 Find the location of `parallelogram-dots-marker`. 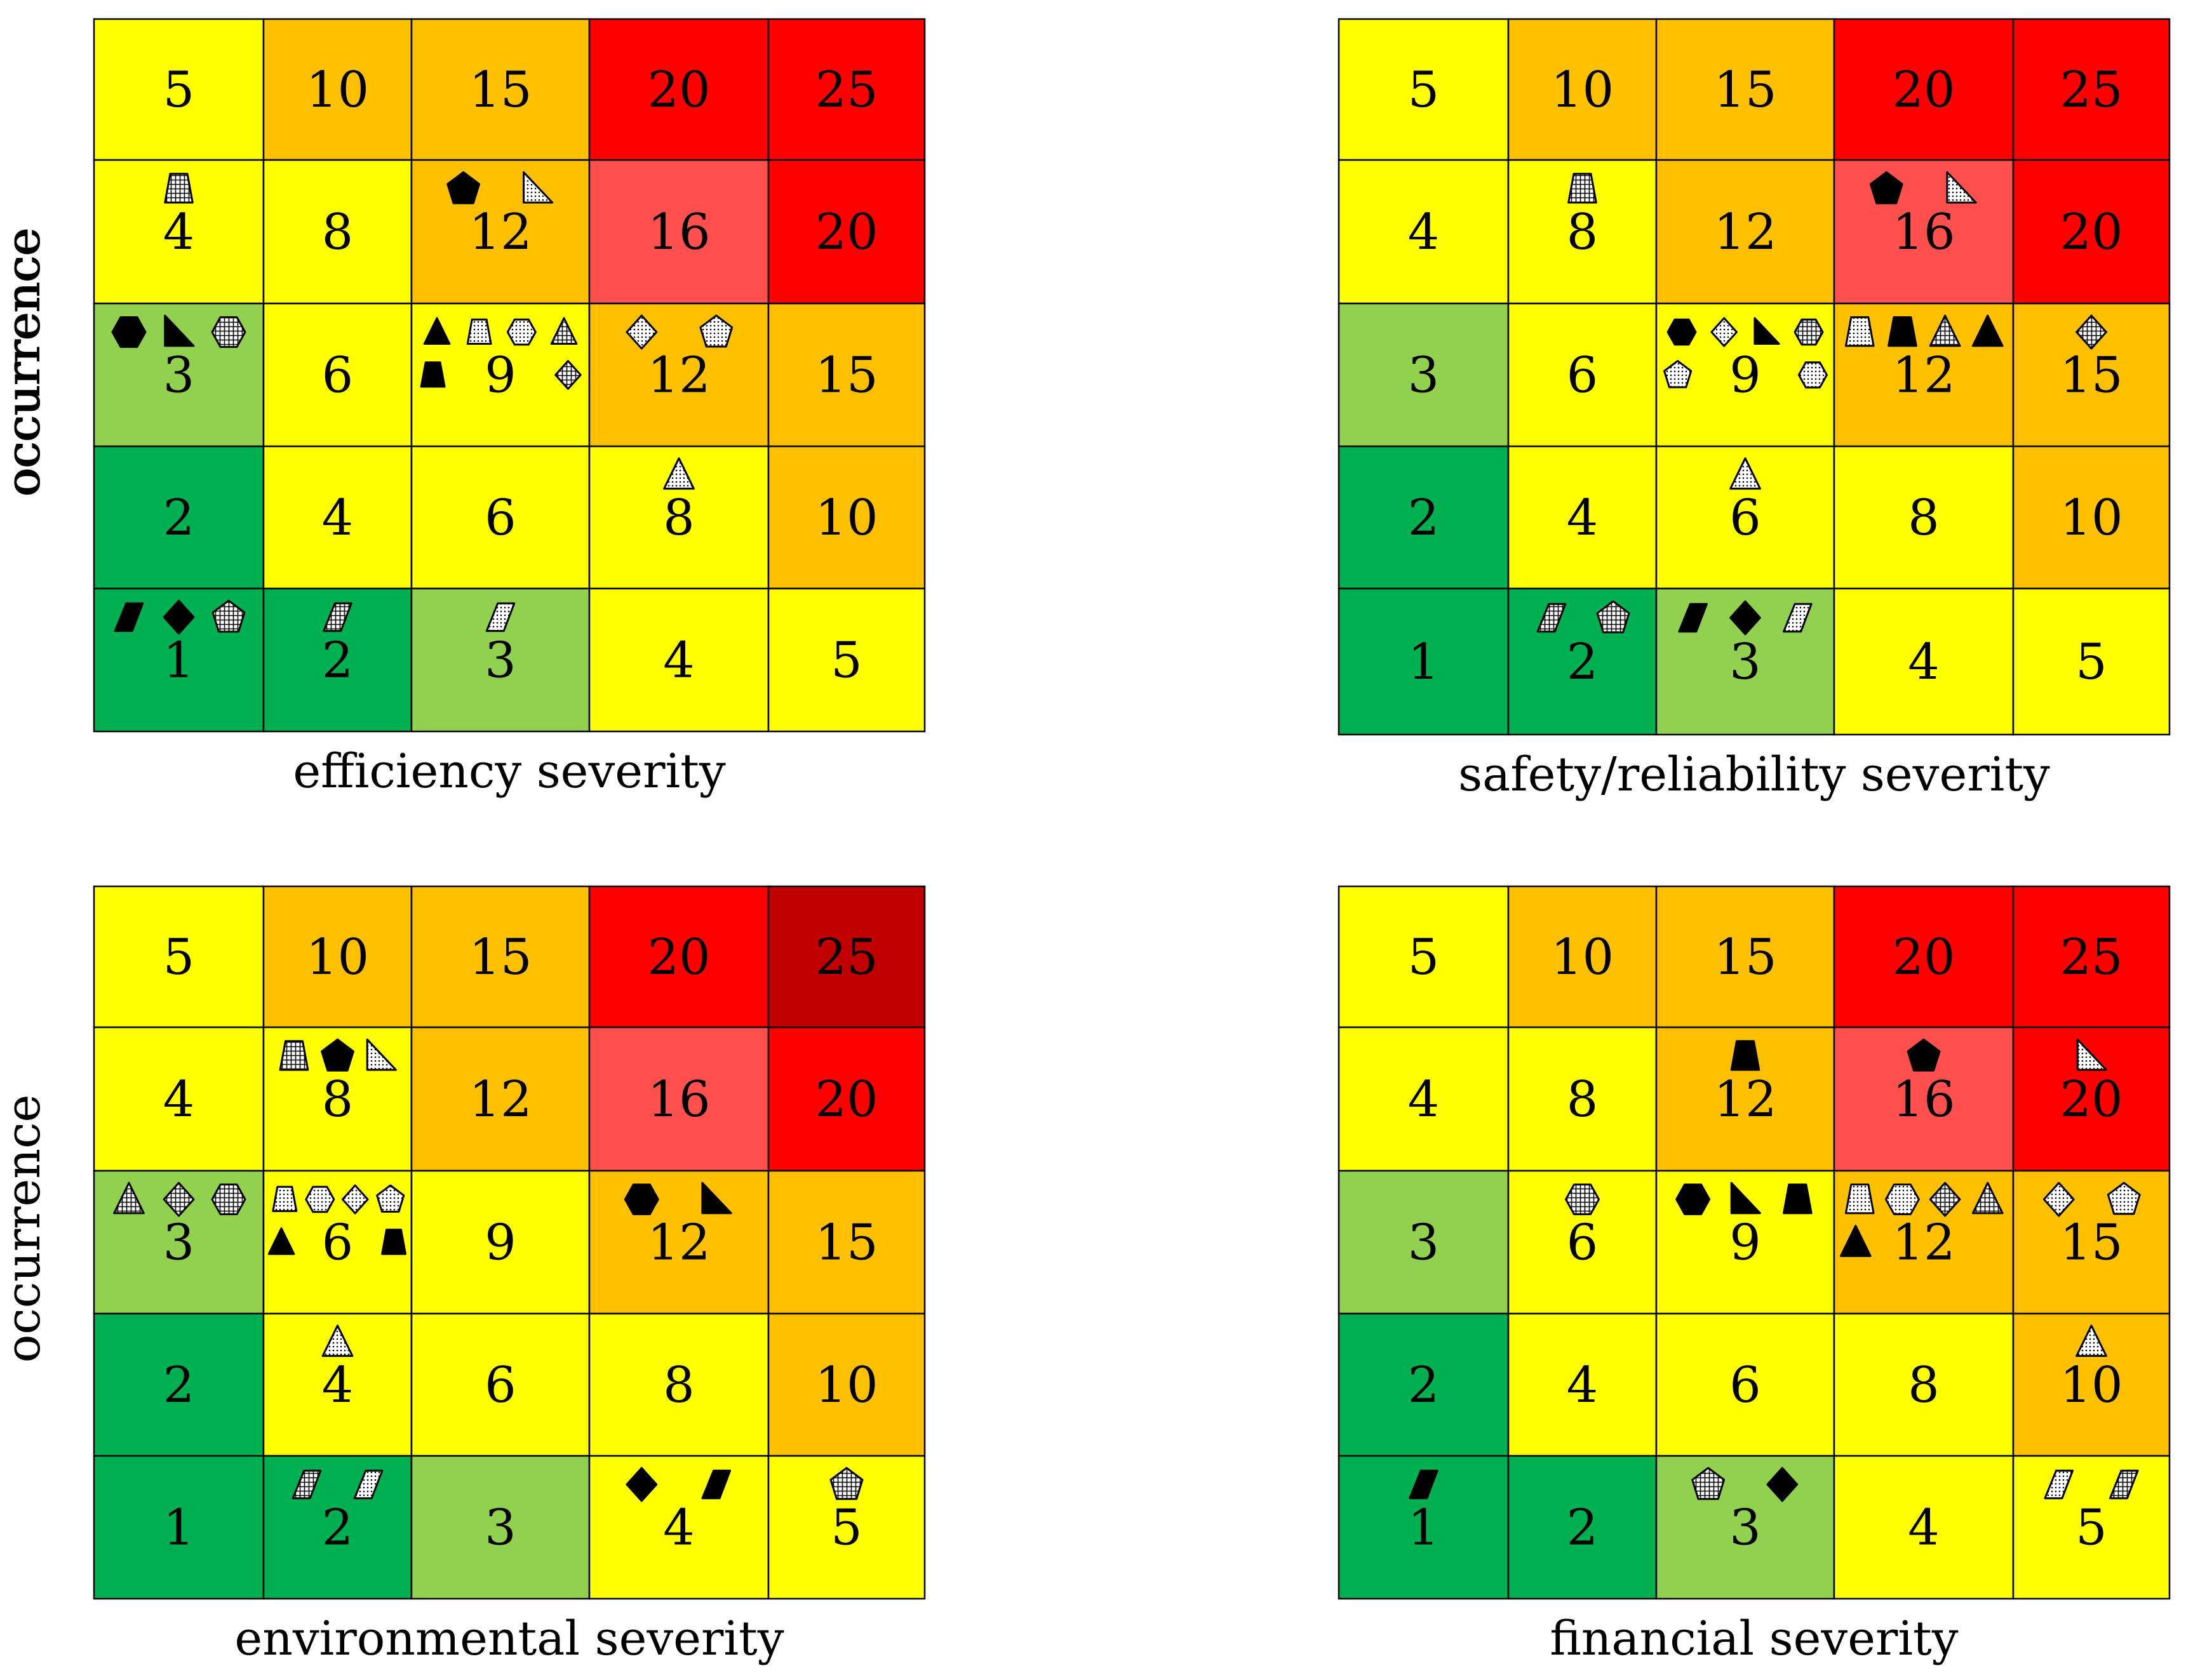

parallelogram-dots-marker is located at coordinates (1798, 618).